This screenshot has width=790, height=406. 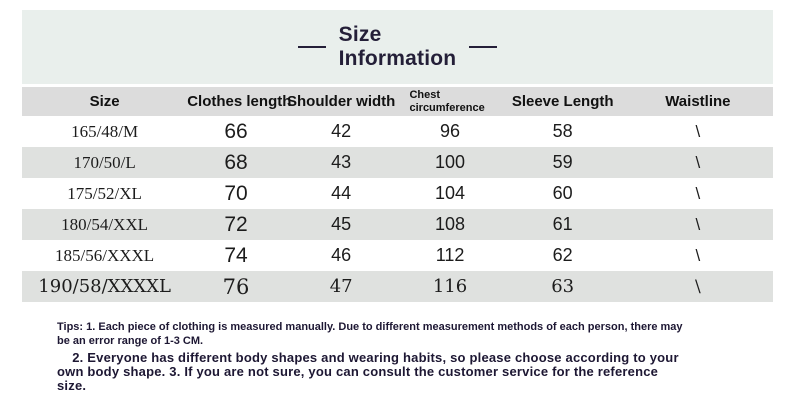 I want to click on cell-shoulder-width: 44, so click(x=341, y=193).